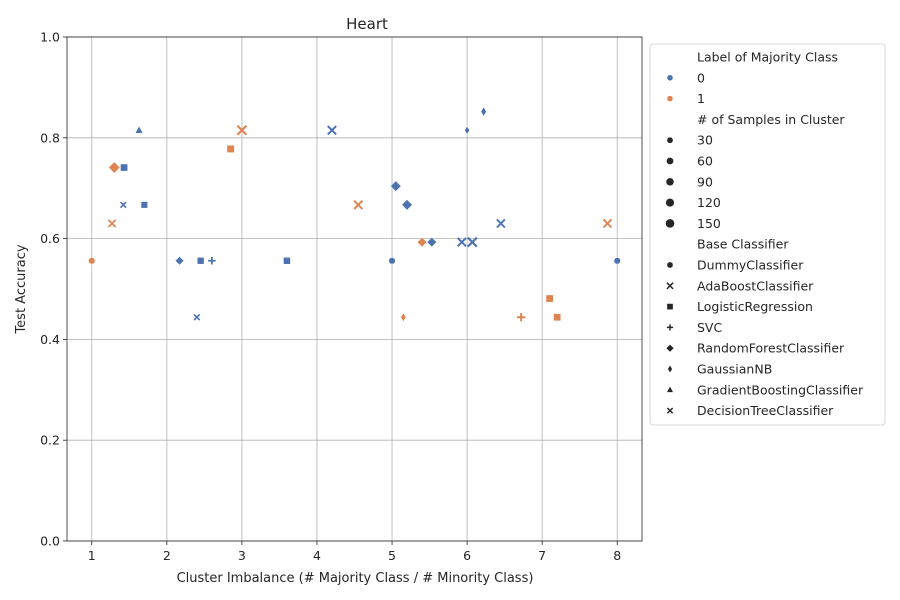 The image size is (900, 600). What do you see at coordinates (743, 244) in the screenshot?
I see `legend-style-title: Base Classifier` at bounding box center [743, 244].